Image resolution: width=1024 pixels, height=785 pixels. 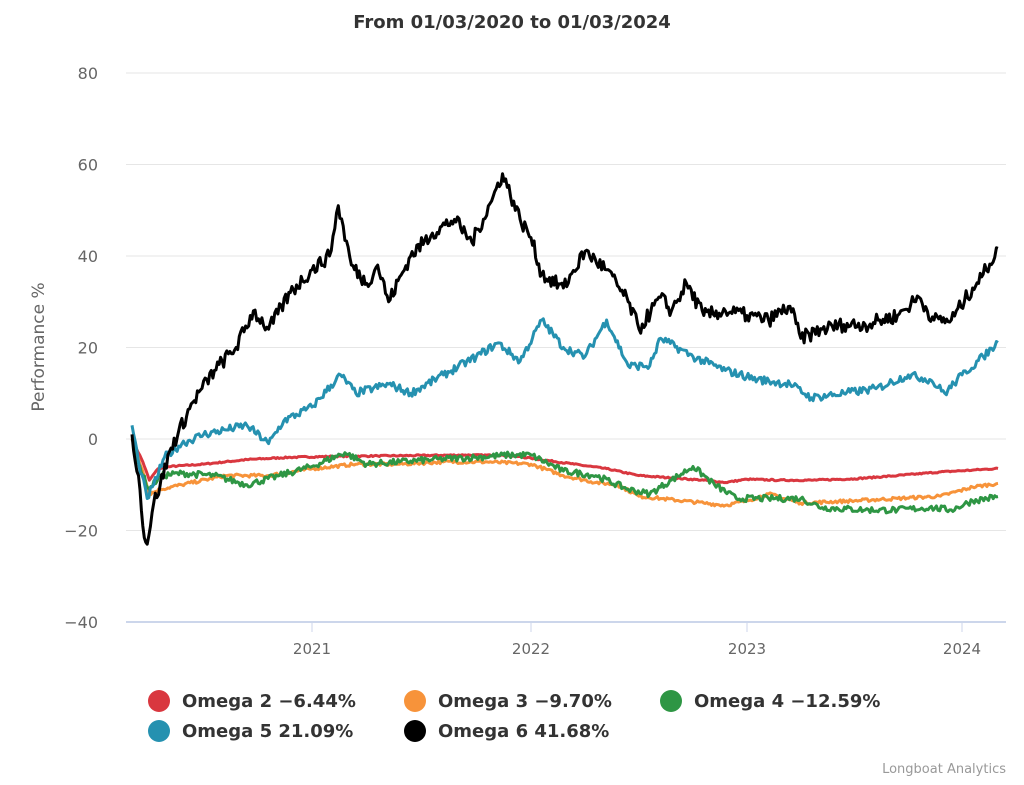 I want to click on y-tick-label: 40, so click(x=88, y=256).